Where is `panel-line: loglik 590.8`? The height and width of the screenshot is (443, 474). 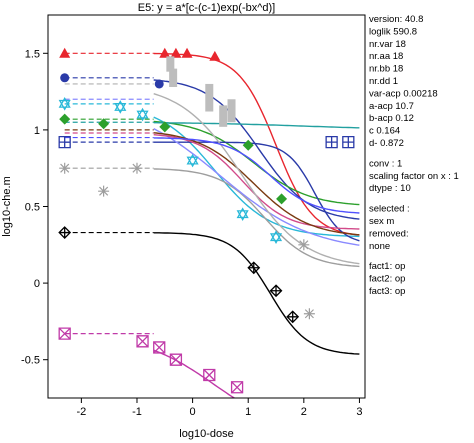 panel-line: loglik 590.8 is located at coordinates (393, 31).